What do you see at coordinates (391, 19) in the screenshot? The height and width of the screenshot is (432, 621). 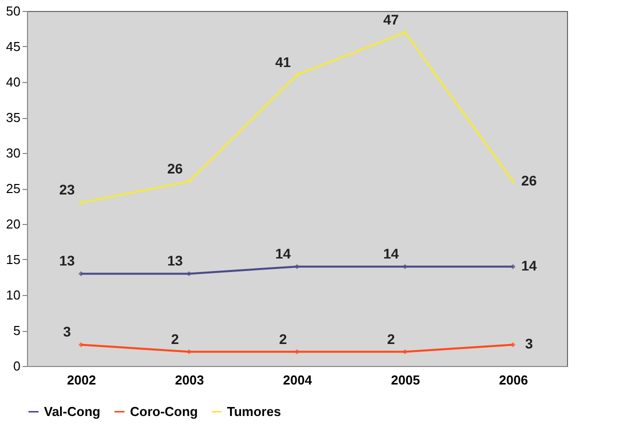 I see `data-label: 47` at bounding box center [391, 19].